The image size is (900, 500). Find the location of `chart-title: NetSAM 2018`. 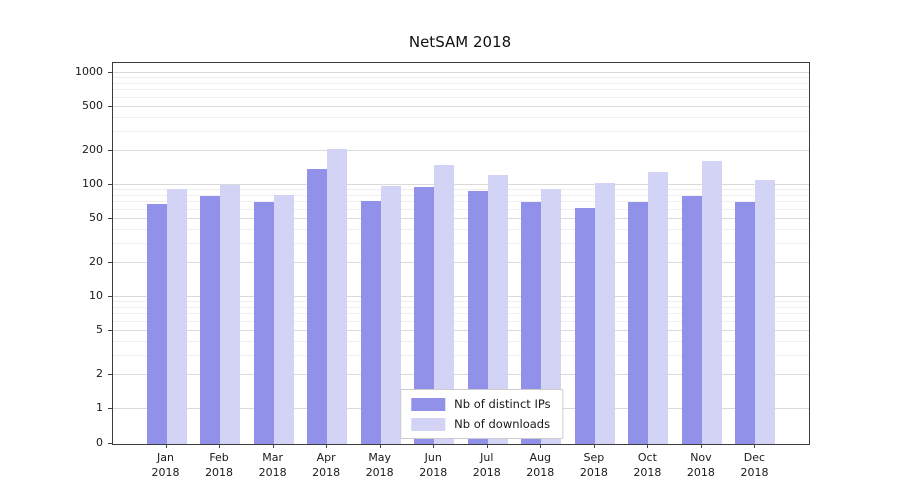

chart-title: NetSAM 2018 is located at coordinates (460, 42).